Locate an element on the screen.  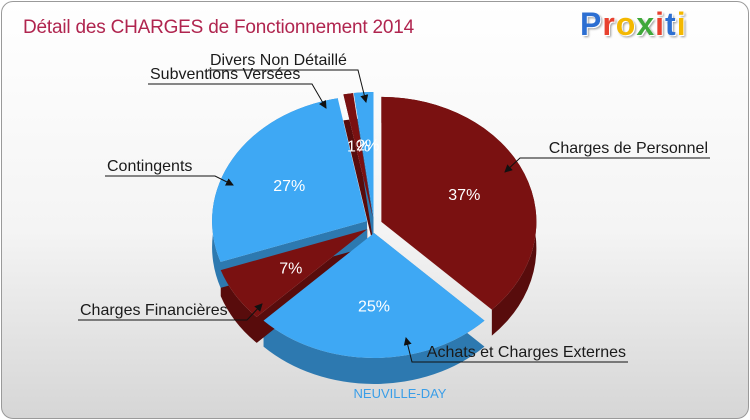
category-label: Charges de Personnel is located at coordinates (628, 148).